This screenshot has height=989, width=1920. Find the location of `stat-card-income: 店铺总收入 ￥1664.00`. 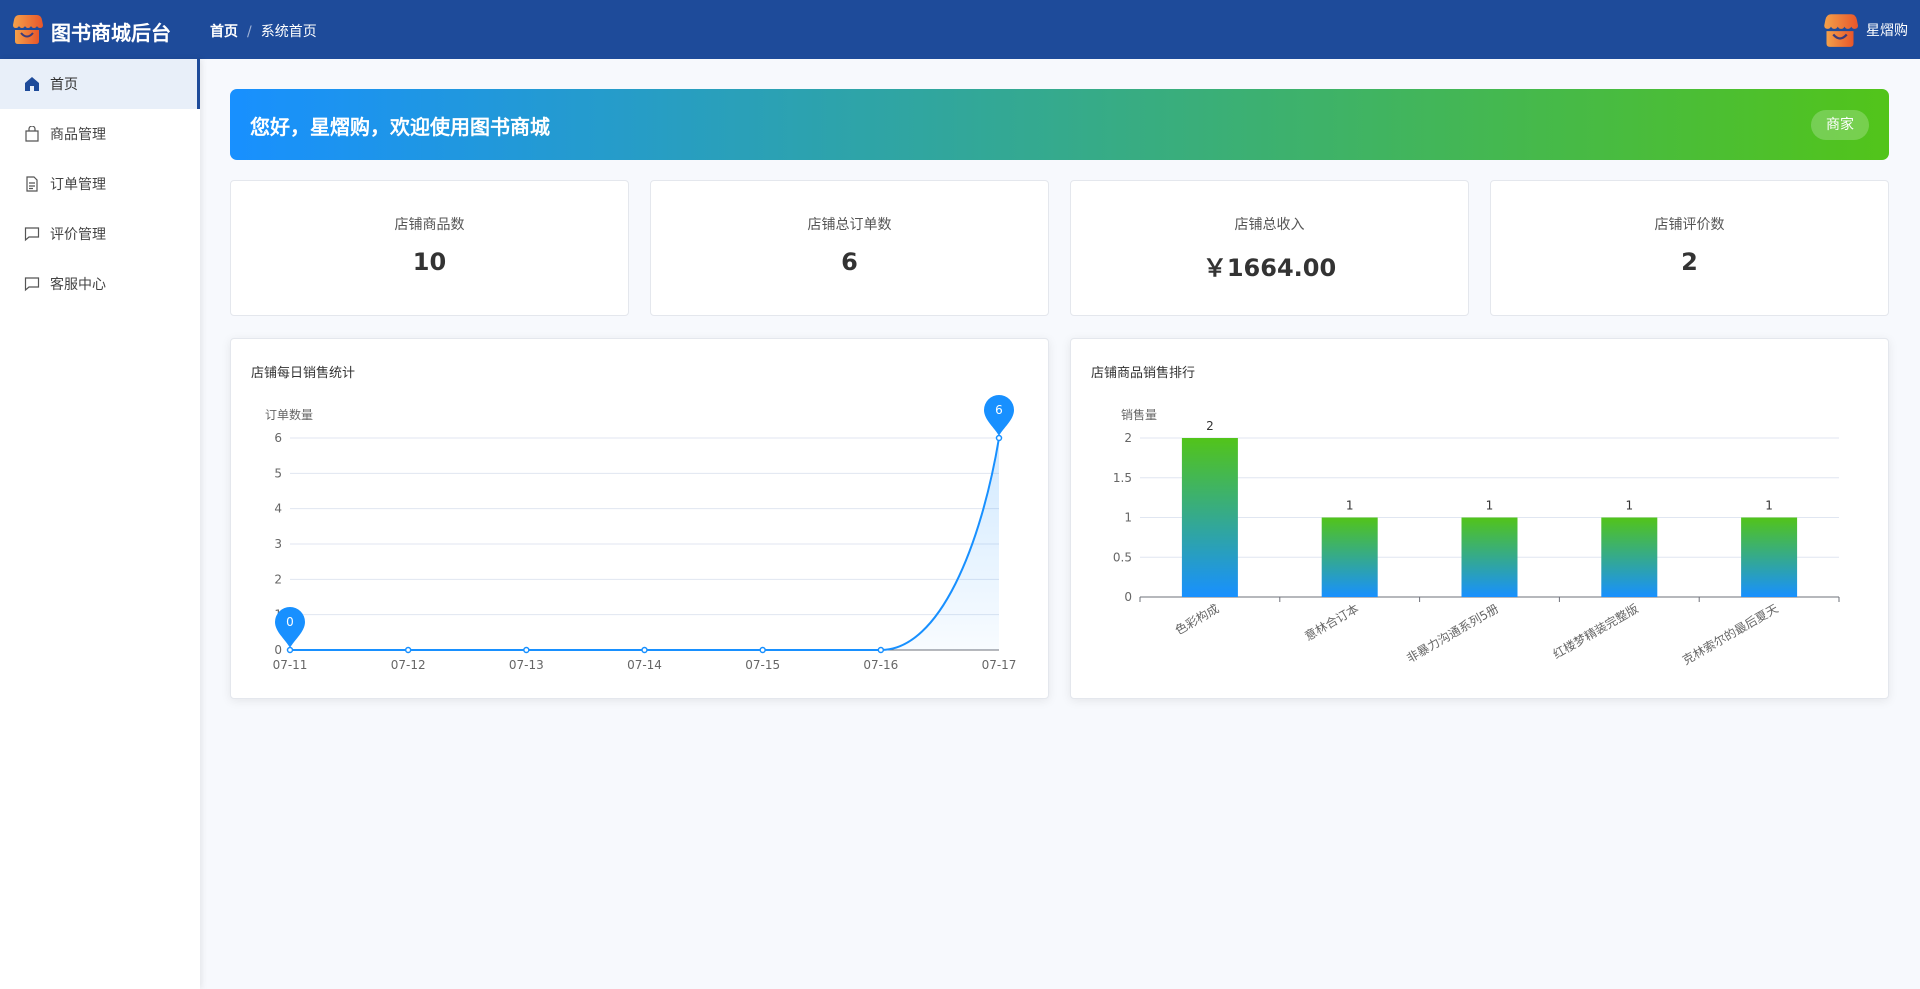

stat-card-income: 店铺总收入 ￥1664.00 is located at coordinates (1269, 248).